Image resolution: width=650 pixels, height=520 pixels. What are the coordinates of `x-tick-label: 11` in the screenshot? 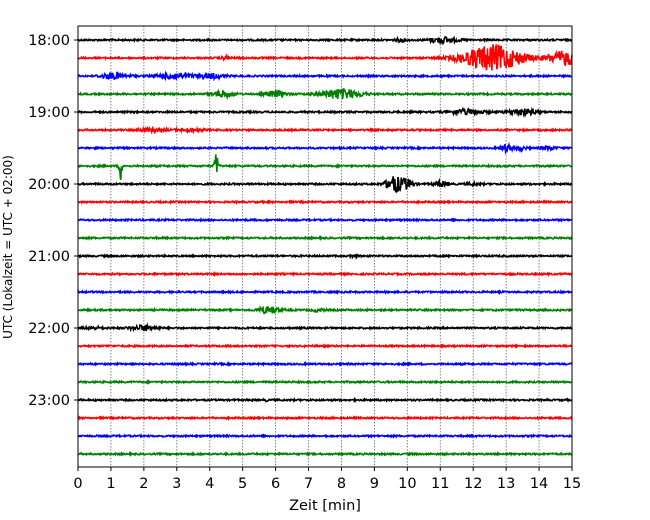 It's located at (440, 484).